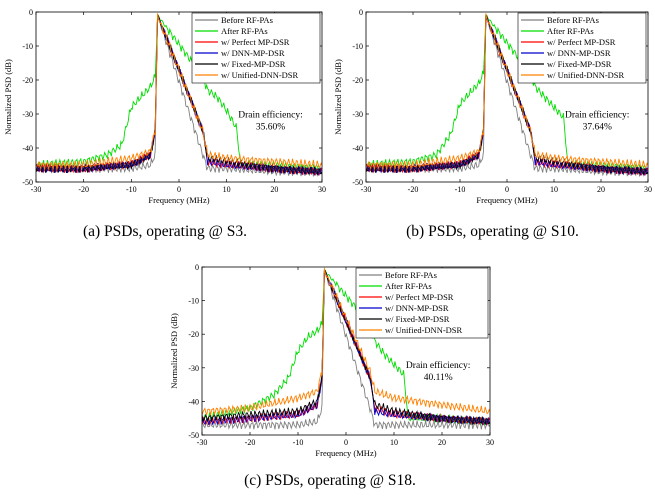  What do you see at coordinates (492, 231) in the screenshot?
I see `caption-b: (b) PSDs, operating @ S10.` at bounding box center [492, 231].